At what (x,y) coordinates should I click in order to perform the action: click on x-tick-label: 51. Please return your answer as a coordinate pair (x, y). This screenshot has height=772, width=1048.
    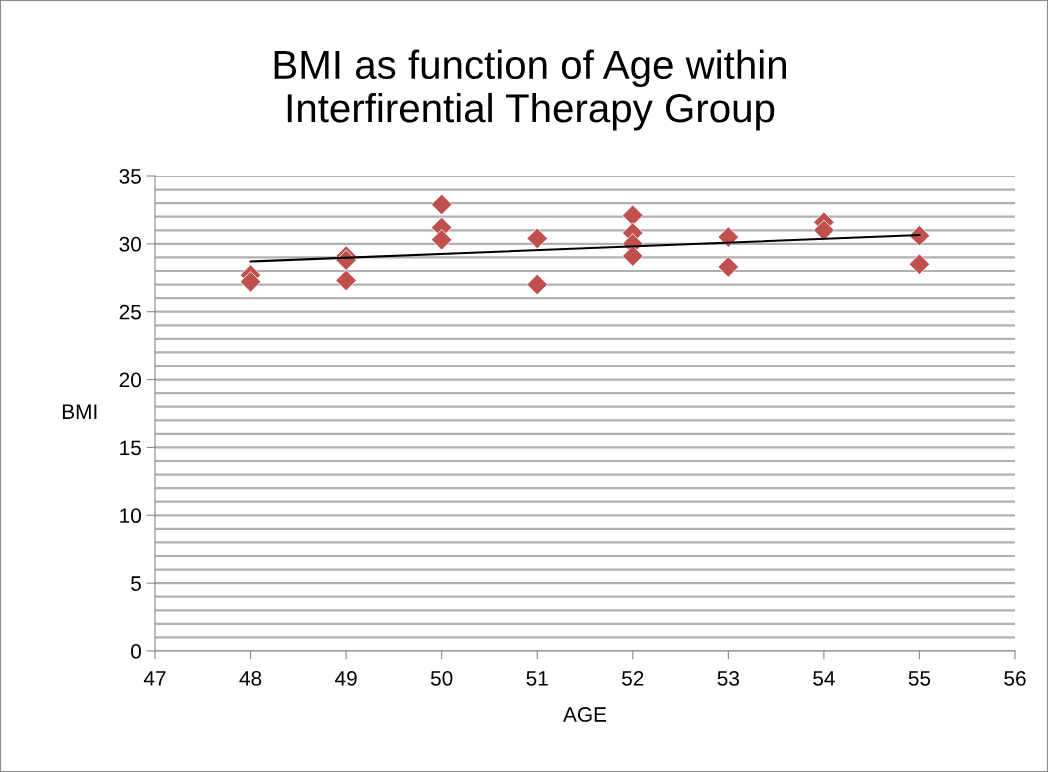
    Looking at the image, I should click on (537, 678).